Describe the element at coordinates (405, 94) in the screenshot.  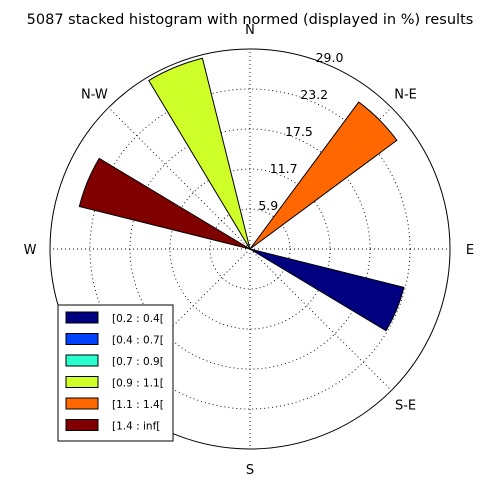
I see `direction-label-n-e: N-E` at that location.